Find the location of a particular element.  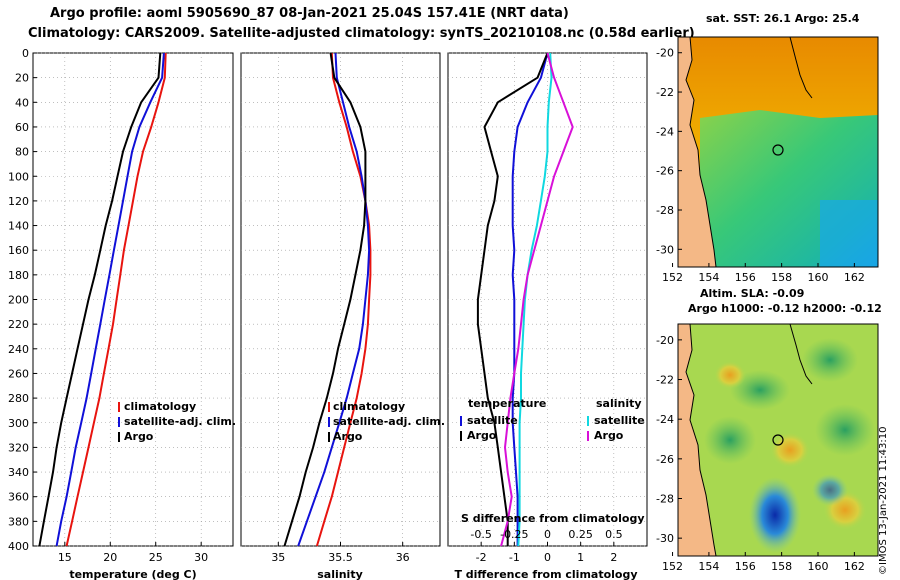

lon-tick-label: 152 is located at coordinates (672, 277).